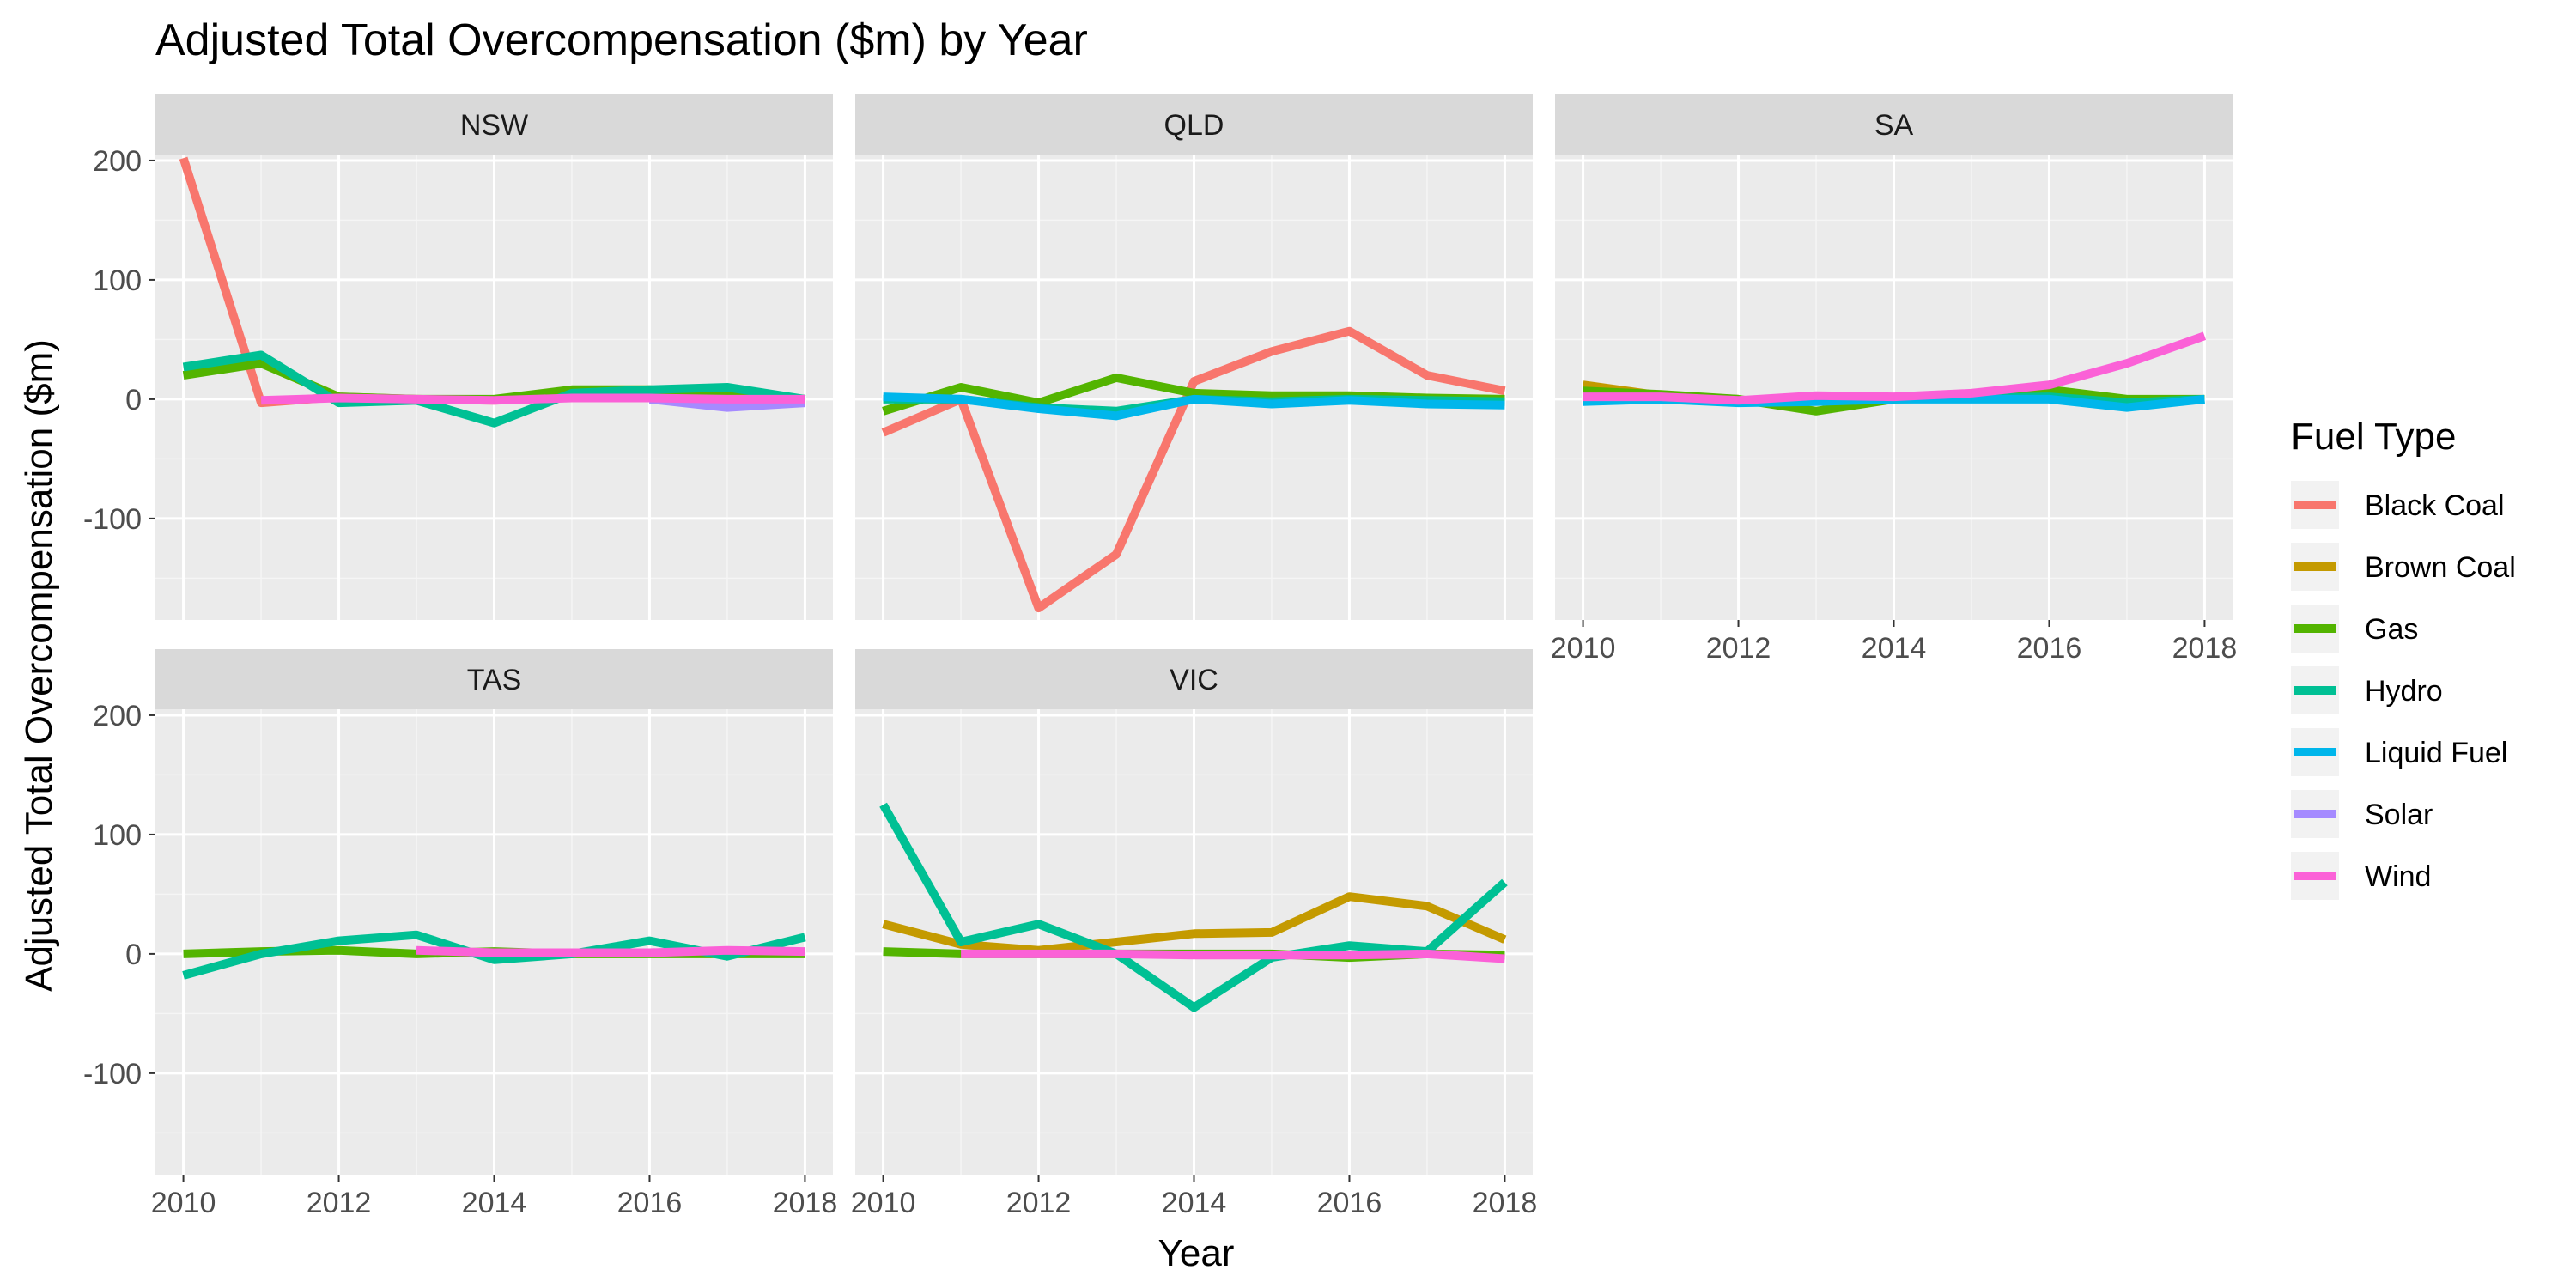 The image size is (2576, 1288). Describe the element at coordinates (2374, 437) in the screenshot. I see `legend-title: Fuel Type` at that location.